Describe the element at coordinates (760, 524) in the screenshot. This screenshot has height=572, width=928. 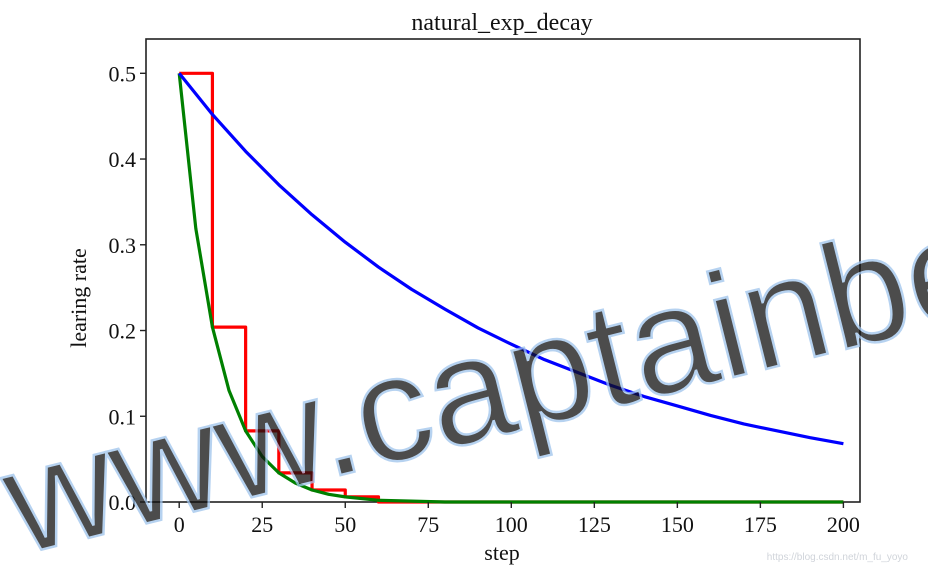
I see `x-tick-label: 175` at that location.